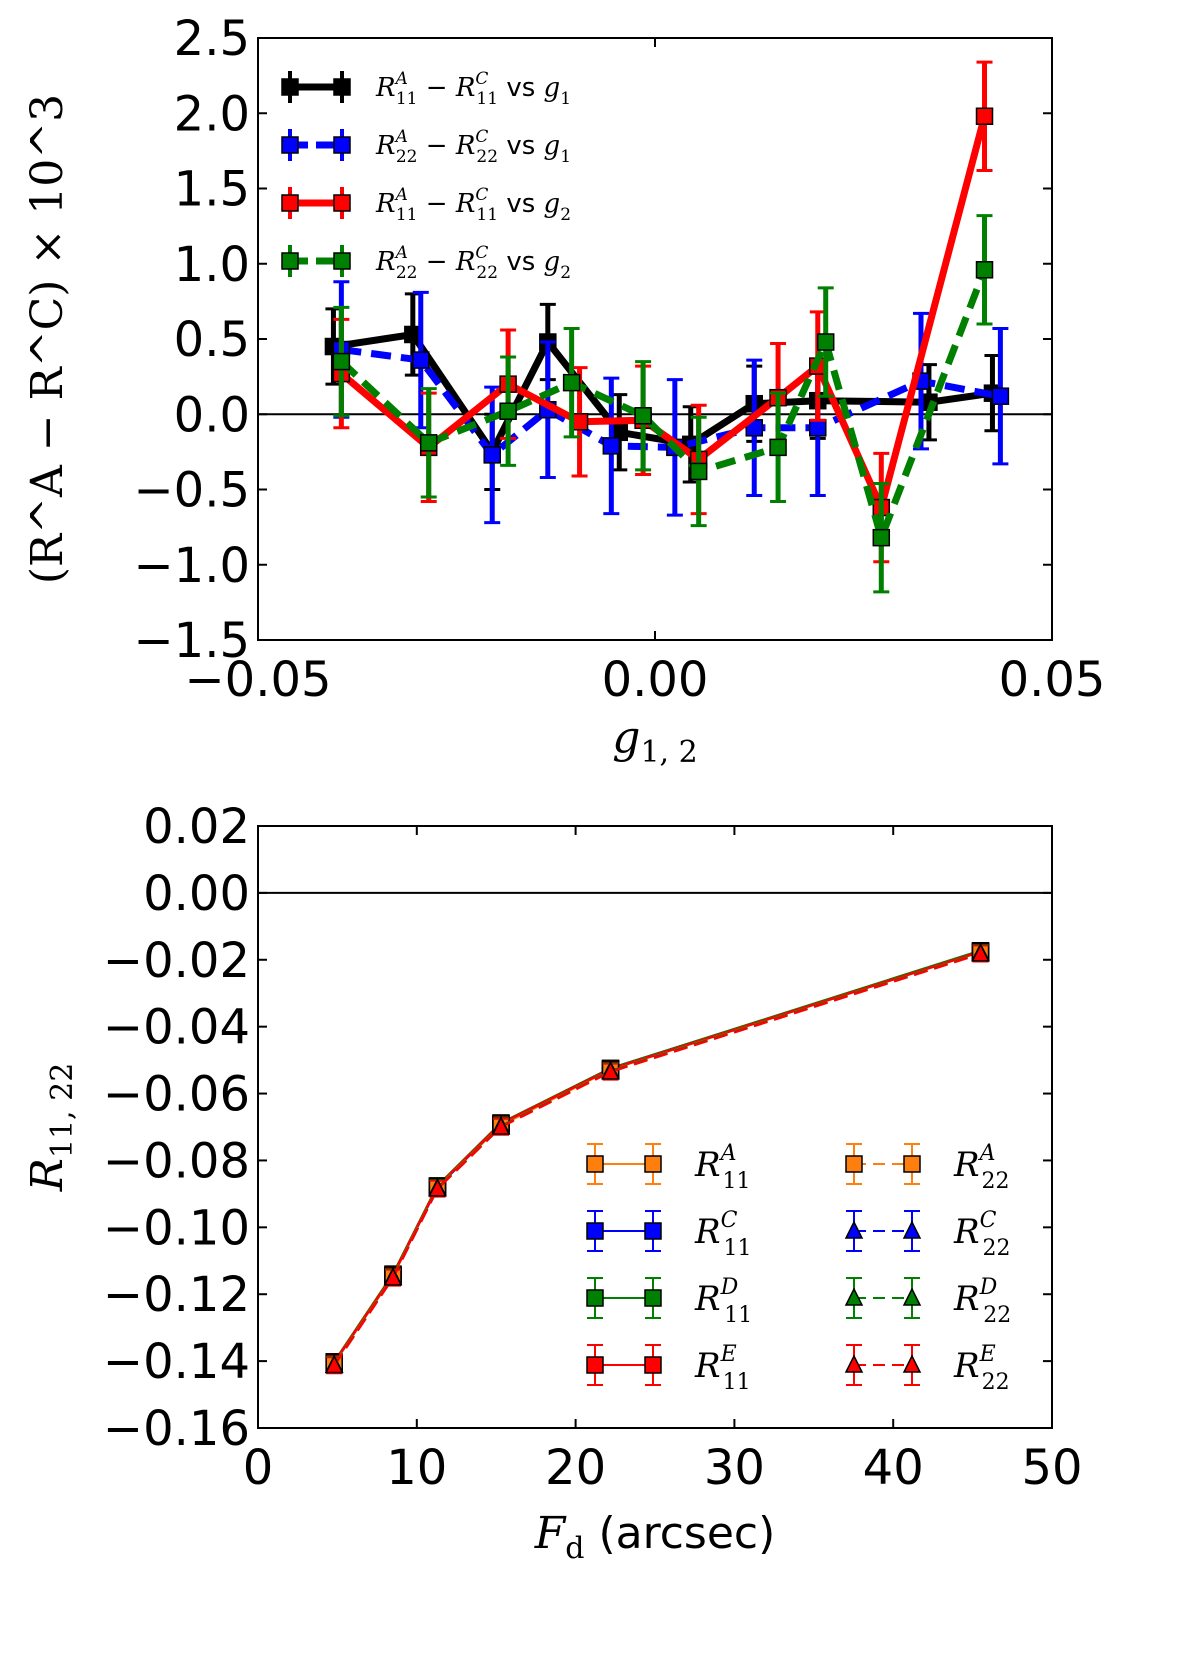 The image size is (1200, 1670). Describe the element at coordinates (565, 157) in the screenshot. I see `legend-gsub: 1` at that location.